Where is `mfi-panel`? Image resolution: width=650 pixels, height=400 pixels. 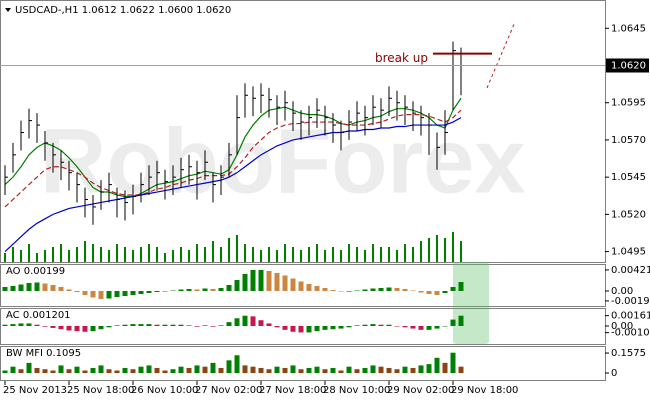 mfi-panel is located at coordinates (303, 363).